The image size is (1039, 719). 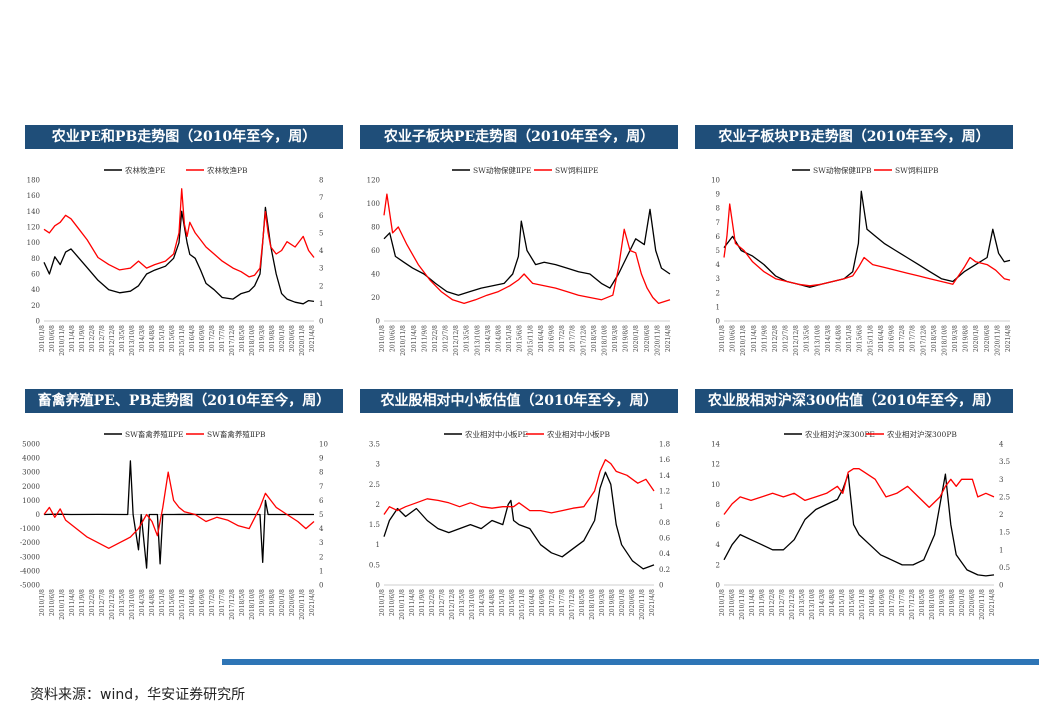 I want to click on panel-title-1: 农业PE和PB走势图（2010年至今，周）, so click(x=184, y=137).